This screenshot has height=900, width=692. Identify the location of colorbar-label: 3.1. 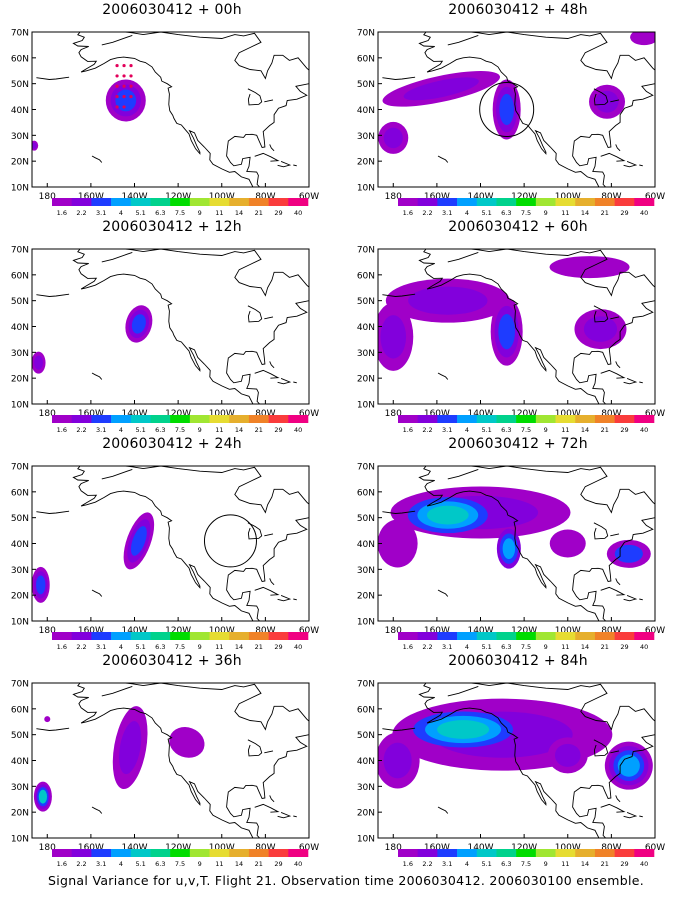
(101, 429).